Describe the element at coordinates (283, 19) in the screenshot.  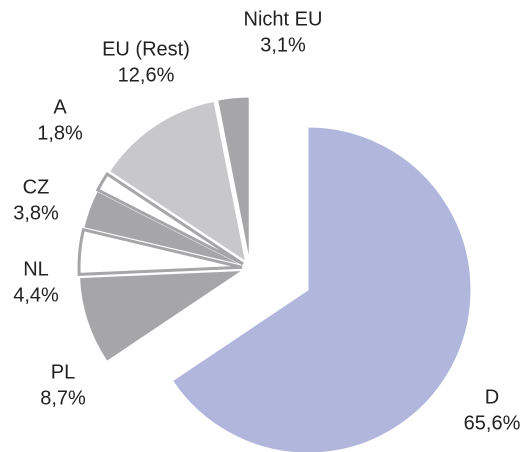
I see `slice-label: Nicht EU` at that location.